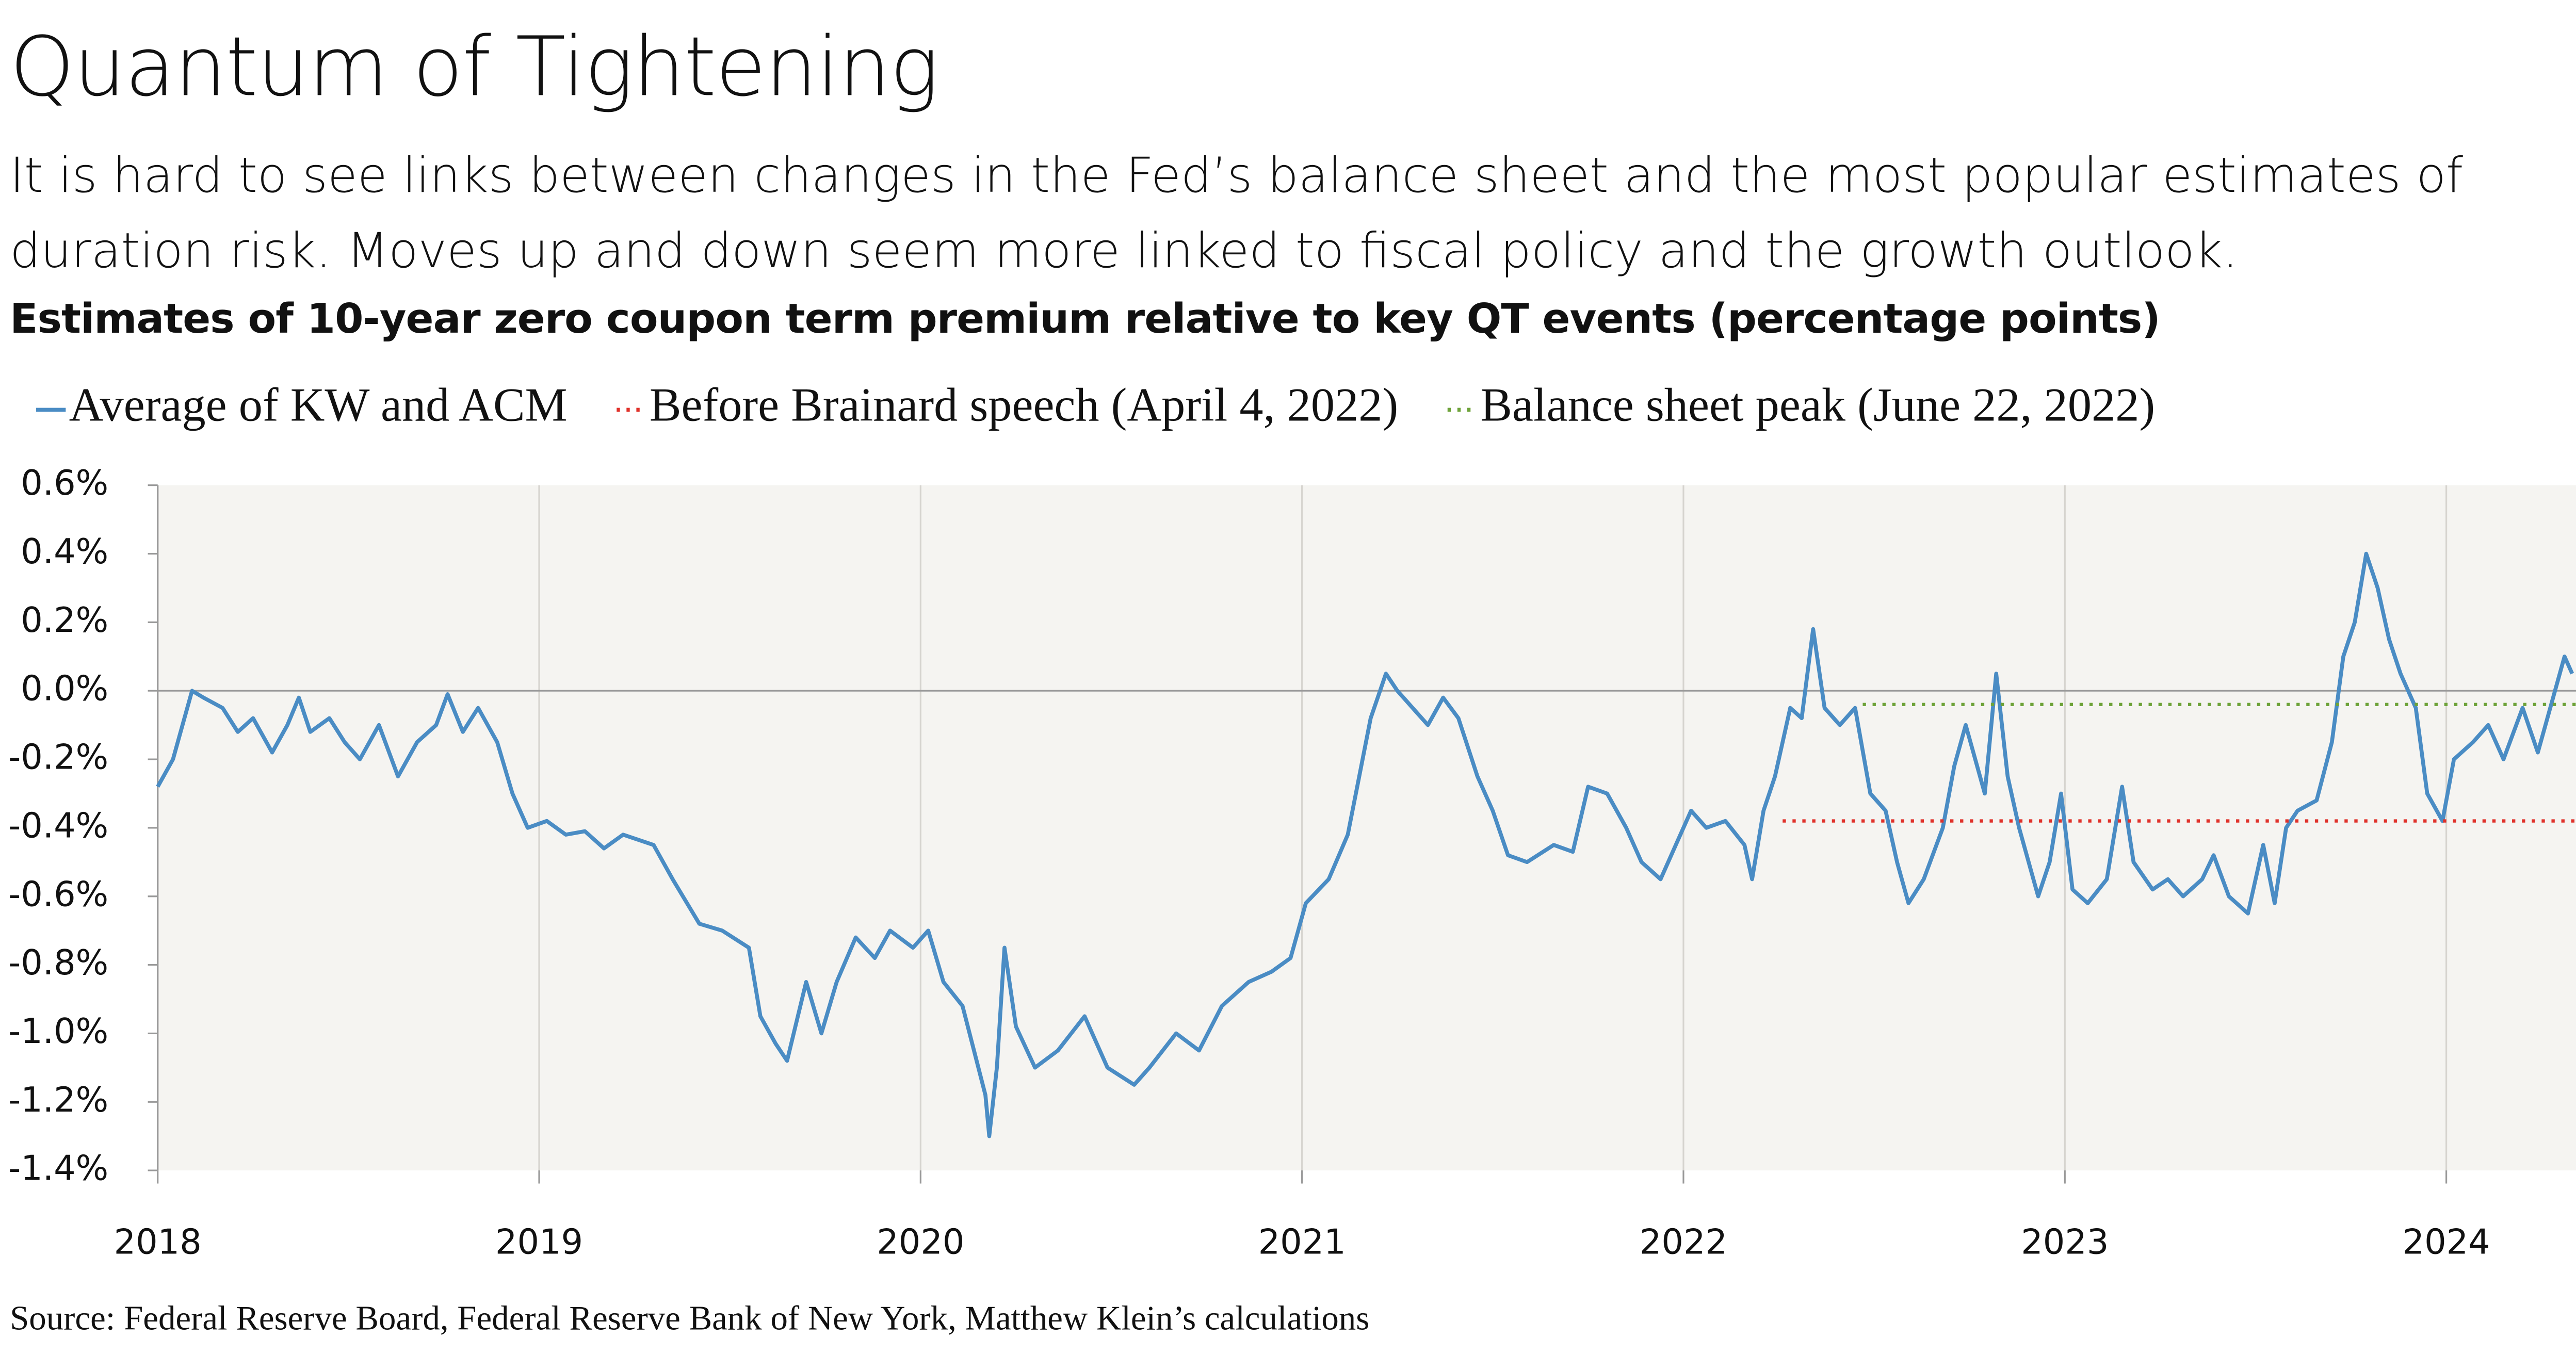 The image size is (2576, 1354). Describe the element at coordinates (64, 689) in the screenshot. I see `y-tick-label: 0.0%` at that location.